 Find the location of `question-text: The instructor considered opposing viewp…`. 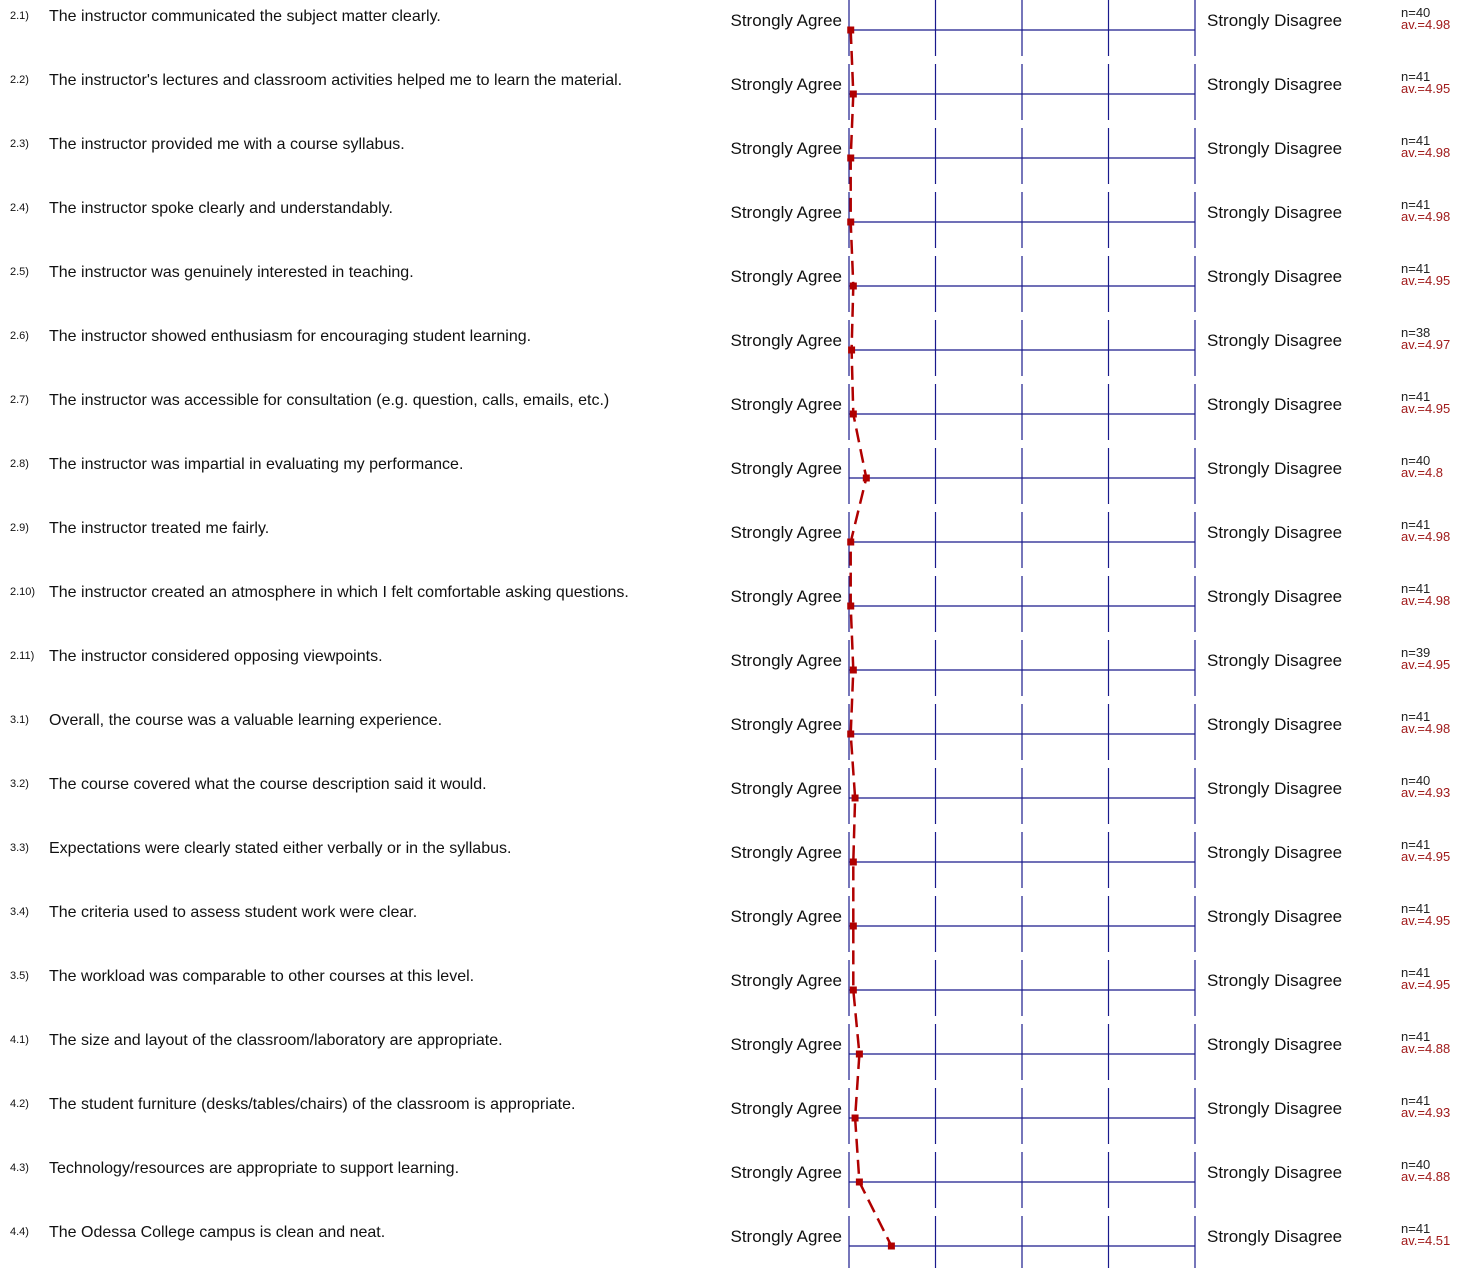

question-text: The instructor considered opposing viewp… is located at coordinates (216, 656).